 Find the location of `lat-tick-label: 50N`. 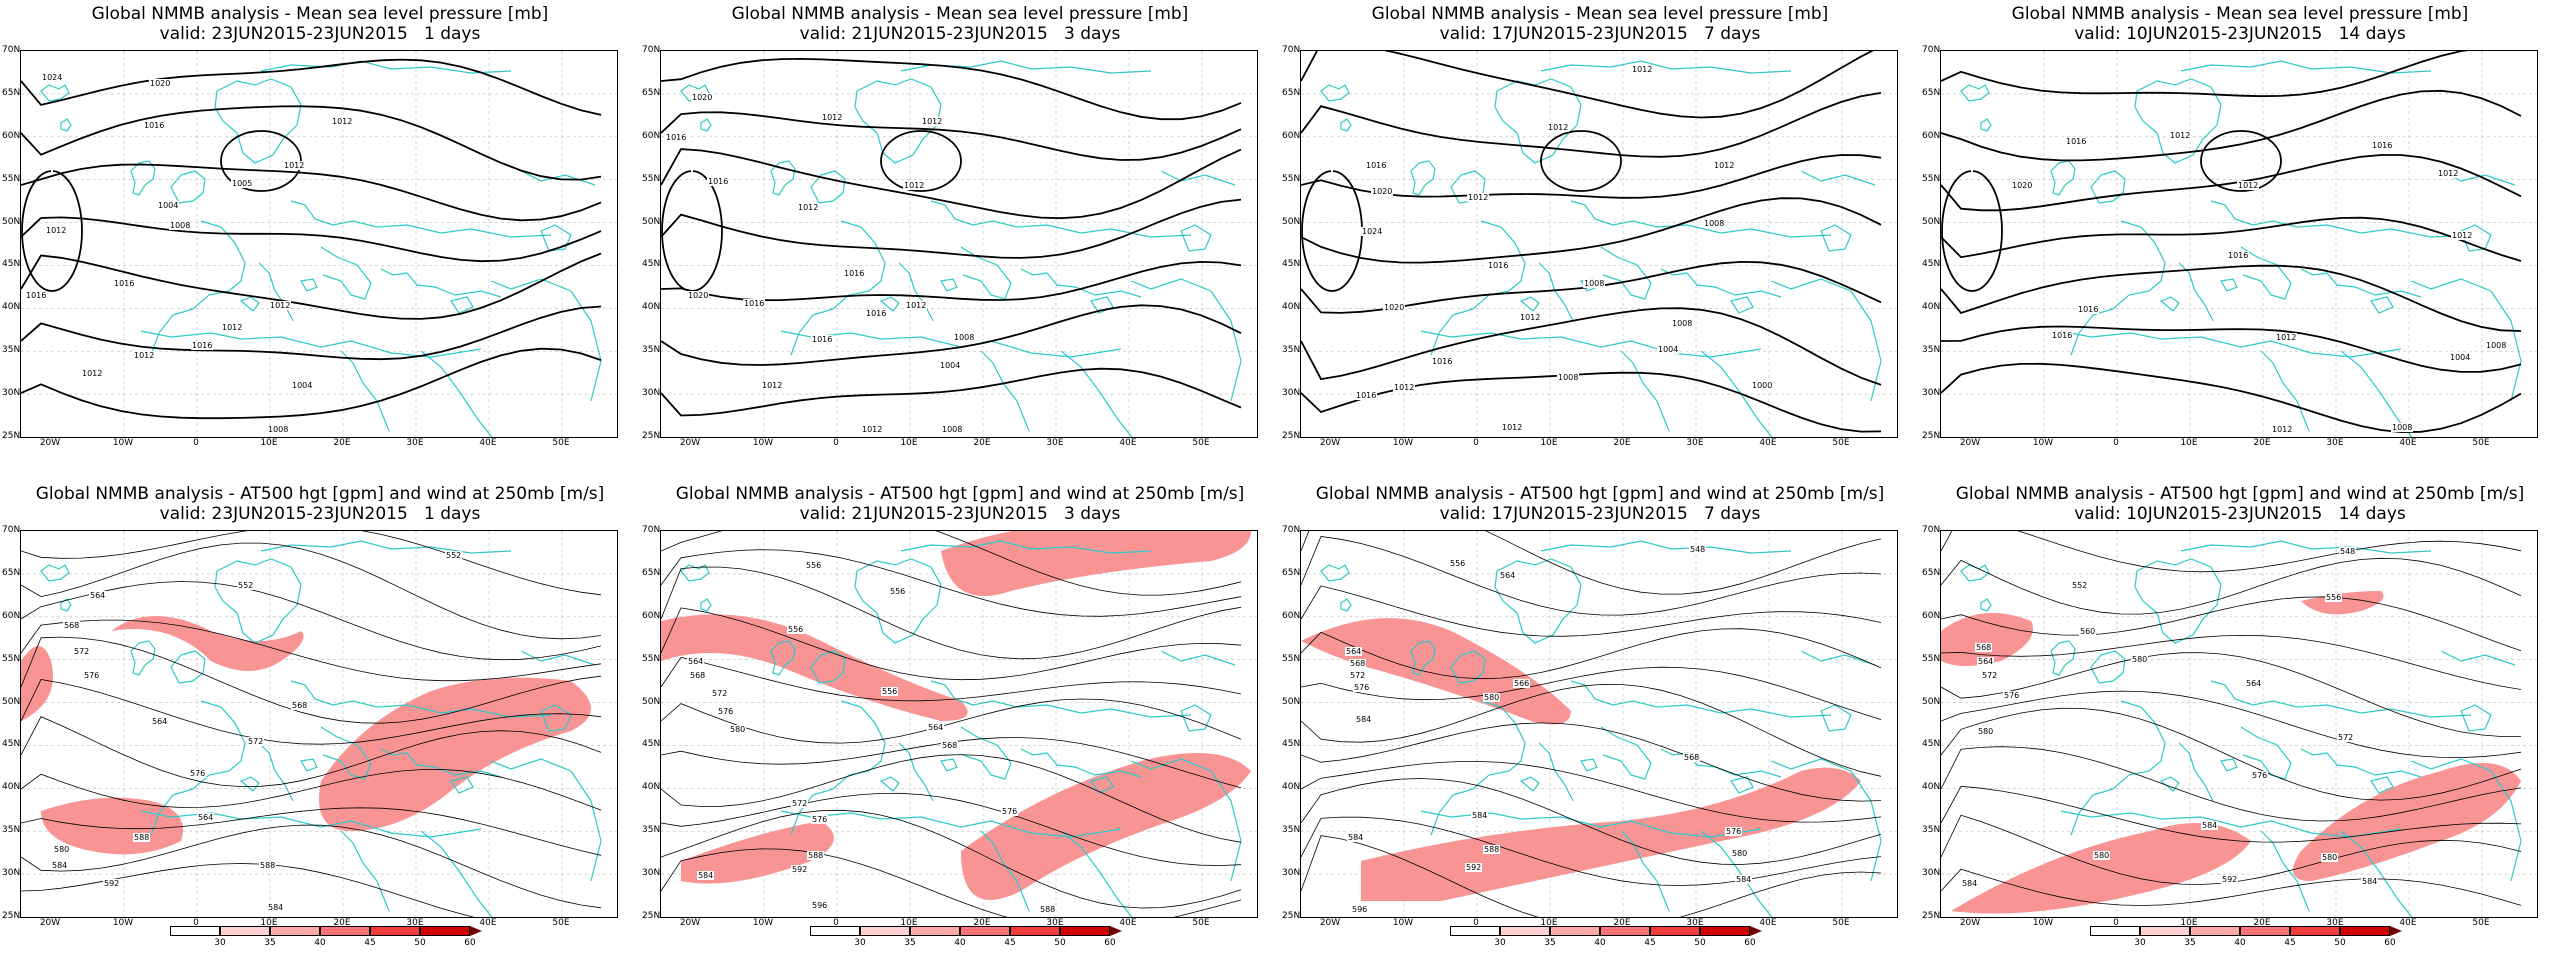

lat-tick-label: 50N is located at coordinates (1931, 701).